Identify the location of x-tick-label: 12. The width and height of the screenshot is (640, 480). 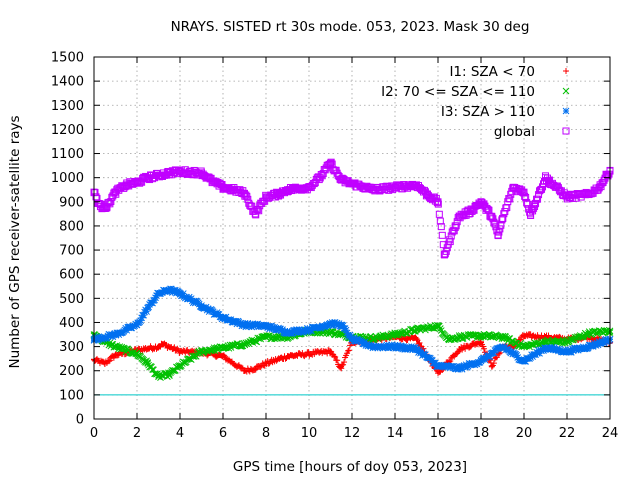
(352, 433).